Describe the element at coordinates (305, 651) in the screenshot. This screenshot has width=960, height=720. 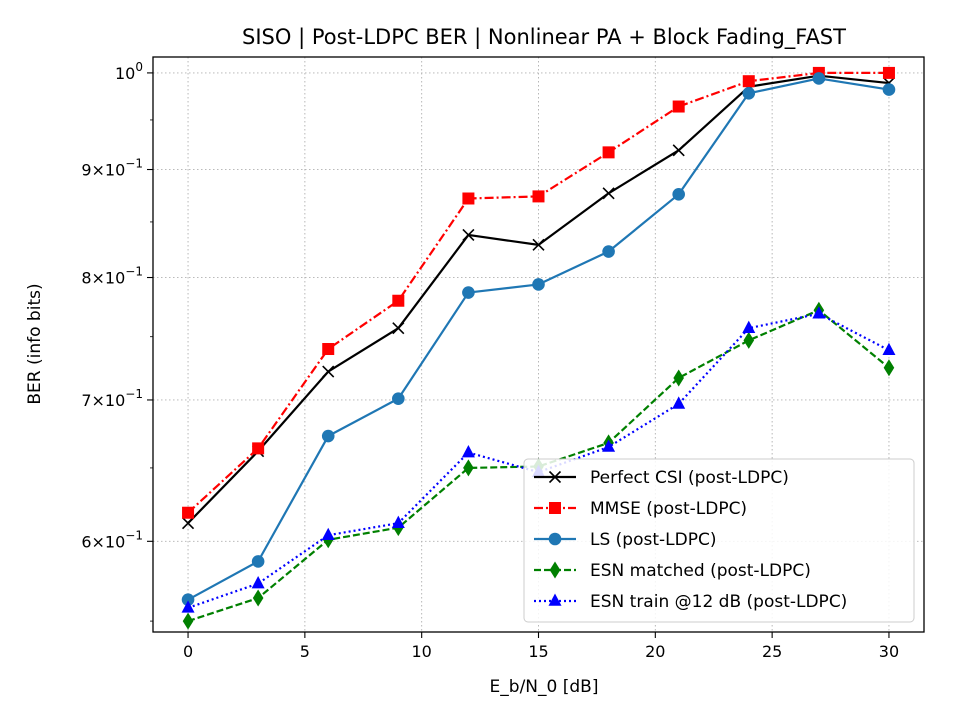
I see `x-tick-label: 5` at that location.